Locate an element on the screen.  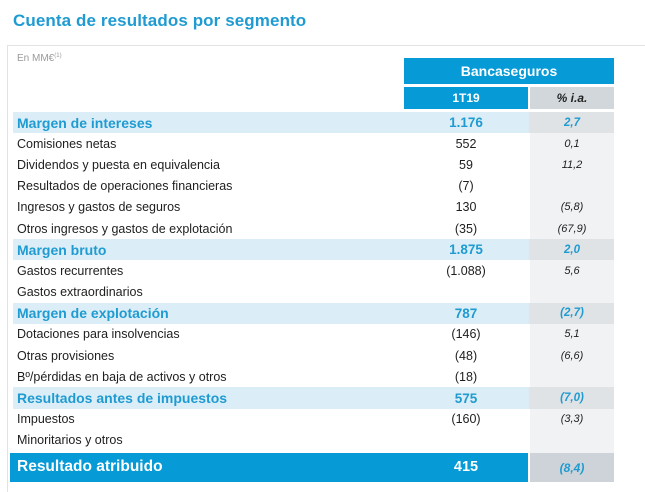
row-change: 5,1 is located at coordinates (572, 334).